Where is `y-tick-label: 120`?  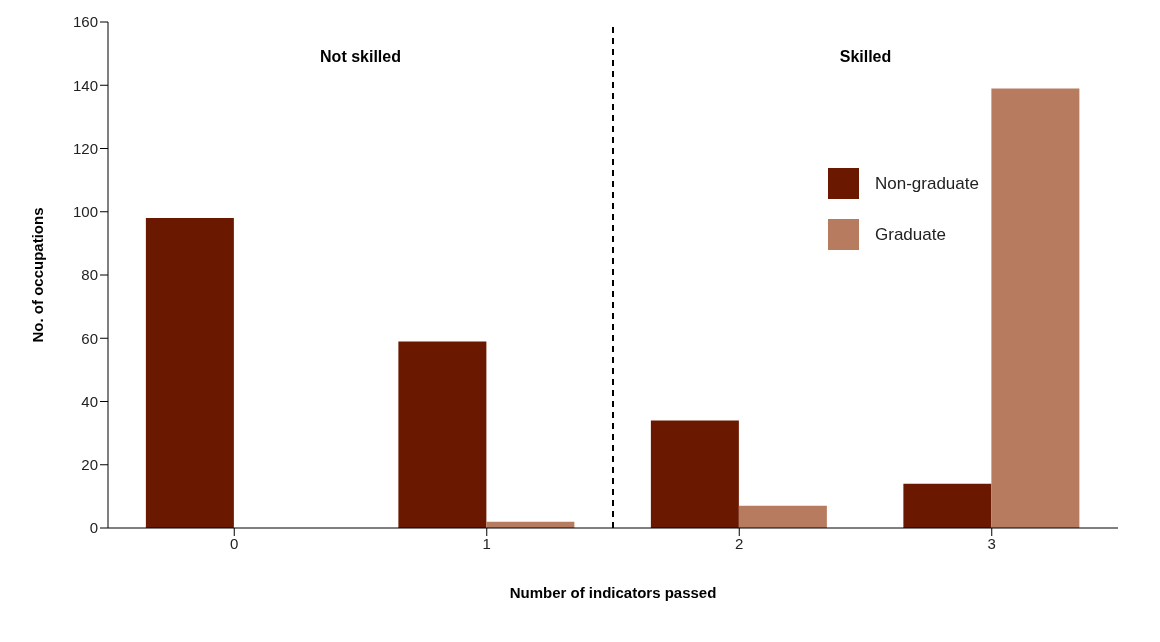 y-tick-label: 120 is located at coordinates (85, 148).